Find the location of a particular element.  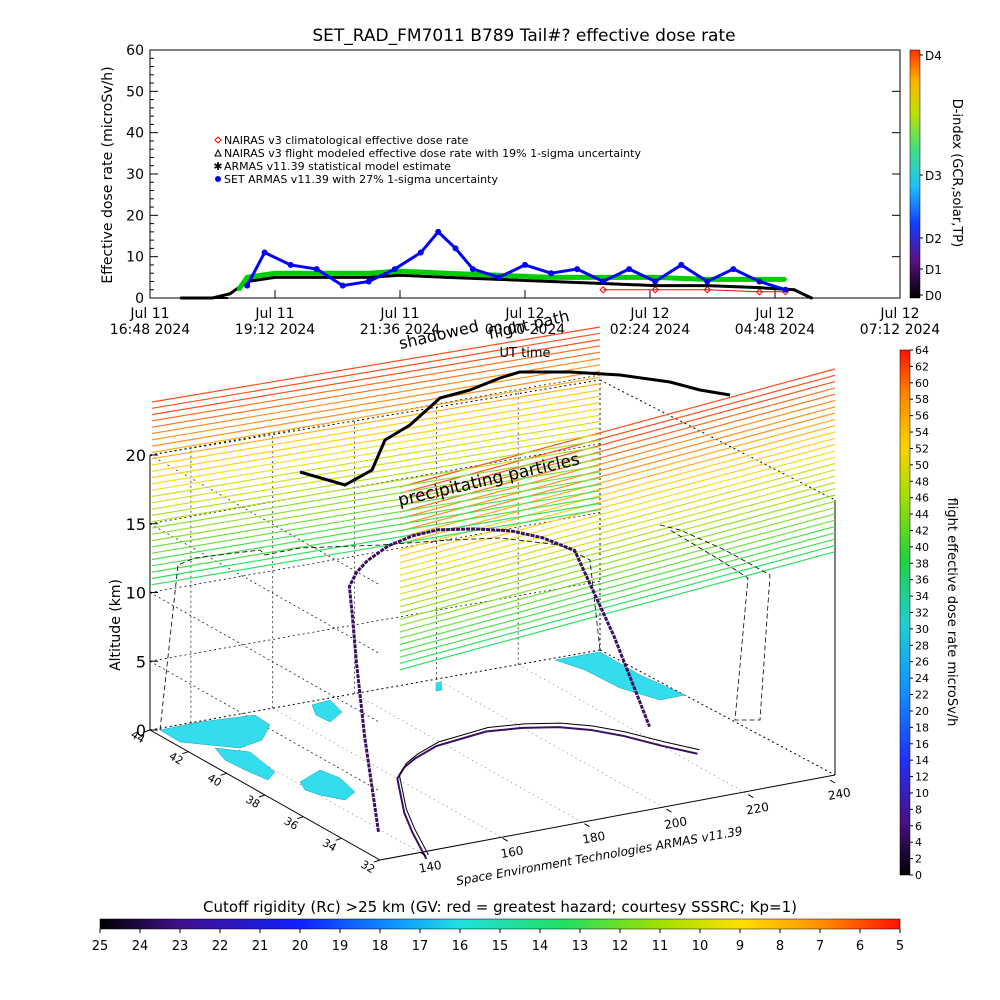

dose-x-tick-time: 00:00 2024 is located at coordinates (525, 330).